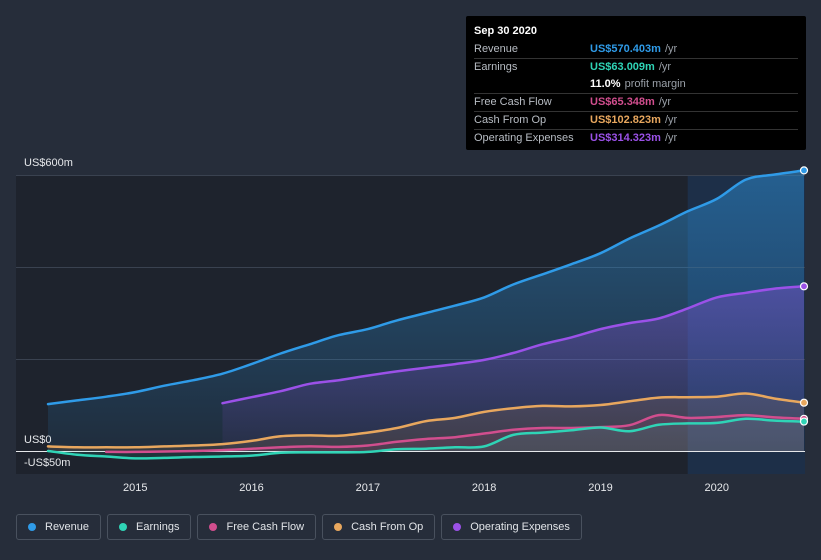 The height and width of the screenshot is (560, 821). What do you see at coordinates (524, 138) in the screenshot?
I see `tooltip-label: Operating Expenses` at bounding box center [524, 138].